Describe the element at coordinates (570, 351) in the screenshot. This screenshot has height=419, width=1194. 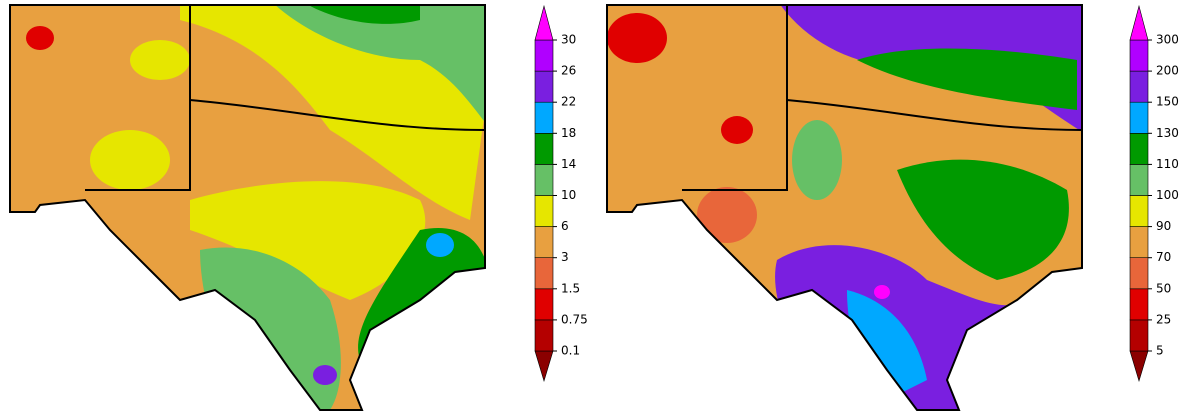
I see `colorbar-label: 0.1` at that location.